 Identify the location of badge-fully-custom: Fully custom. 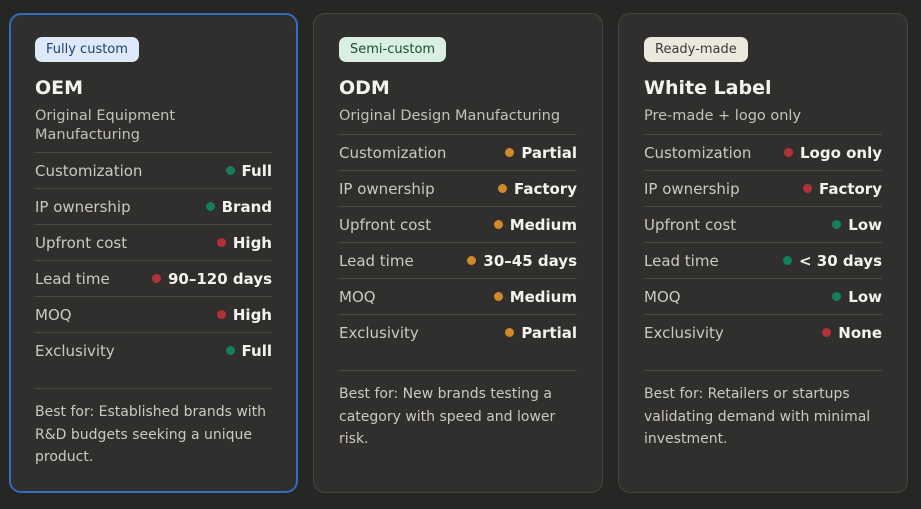
(87, 49).